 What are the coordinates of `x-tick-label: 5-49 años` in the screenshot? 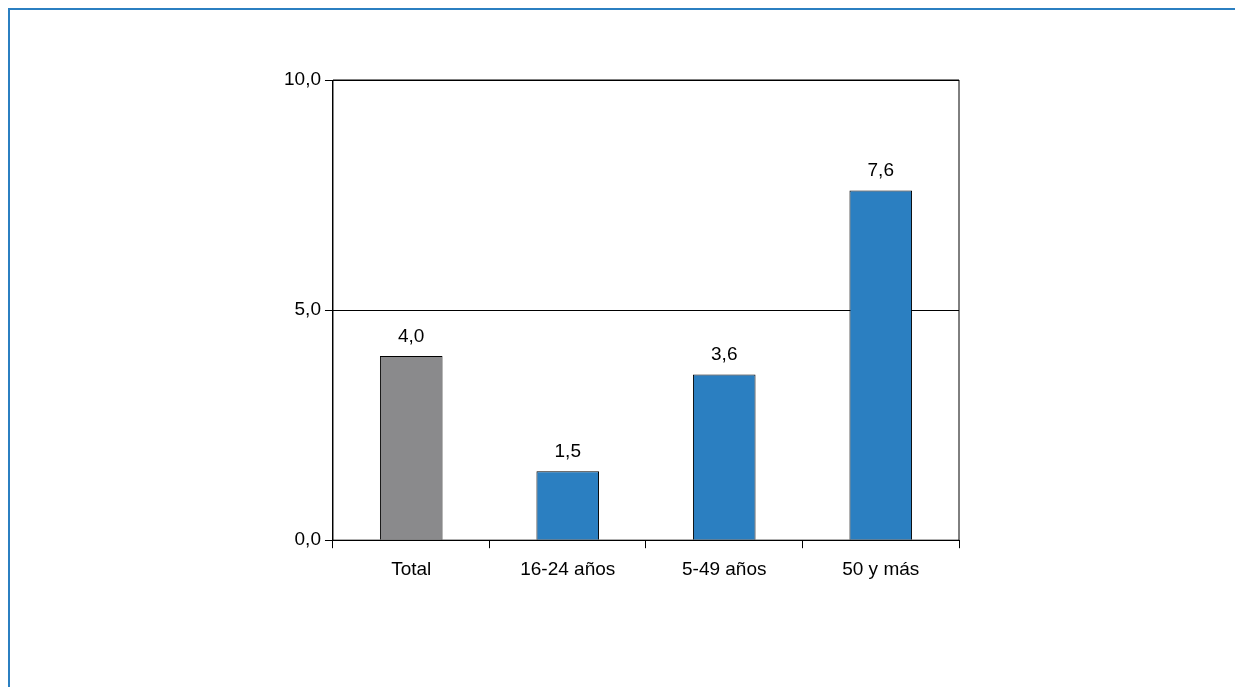 It's located at (724, 568).